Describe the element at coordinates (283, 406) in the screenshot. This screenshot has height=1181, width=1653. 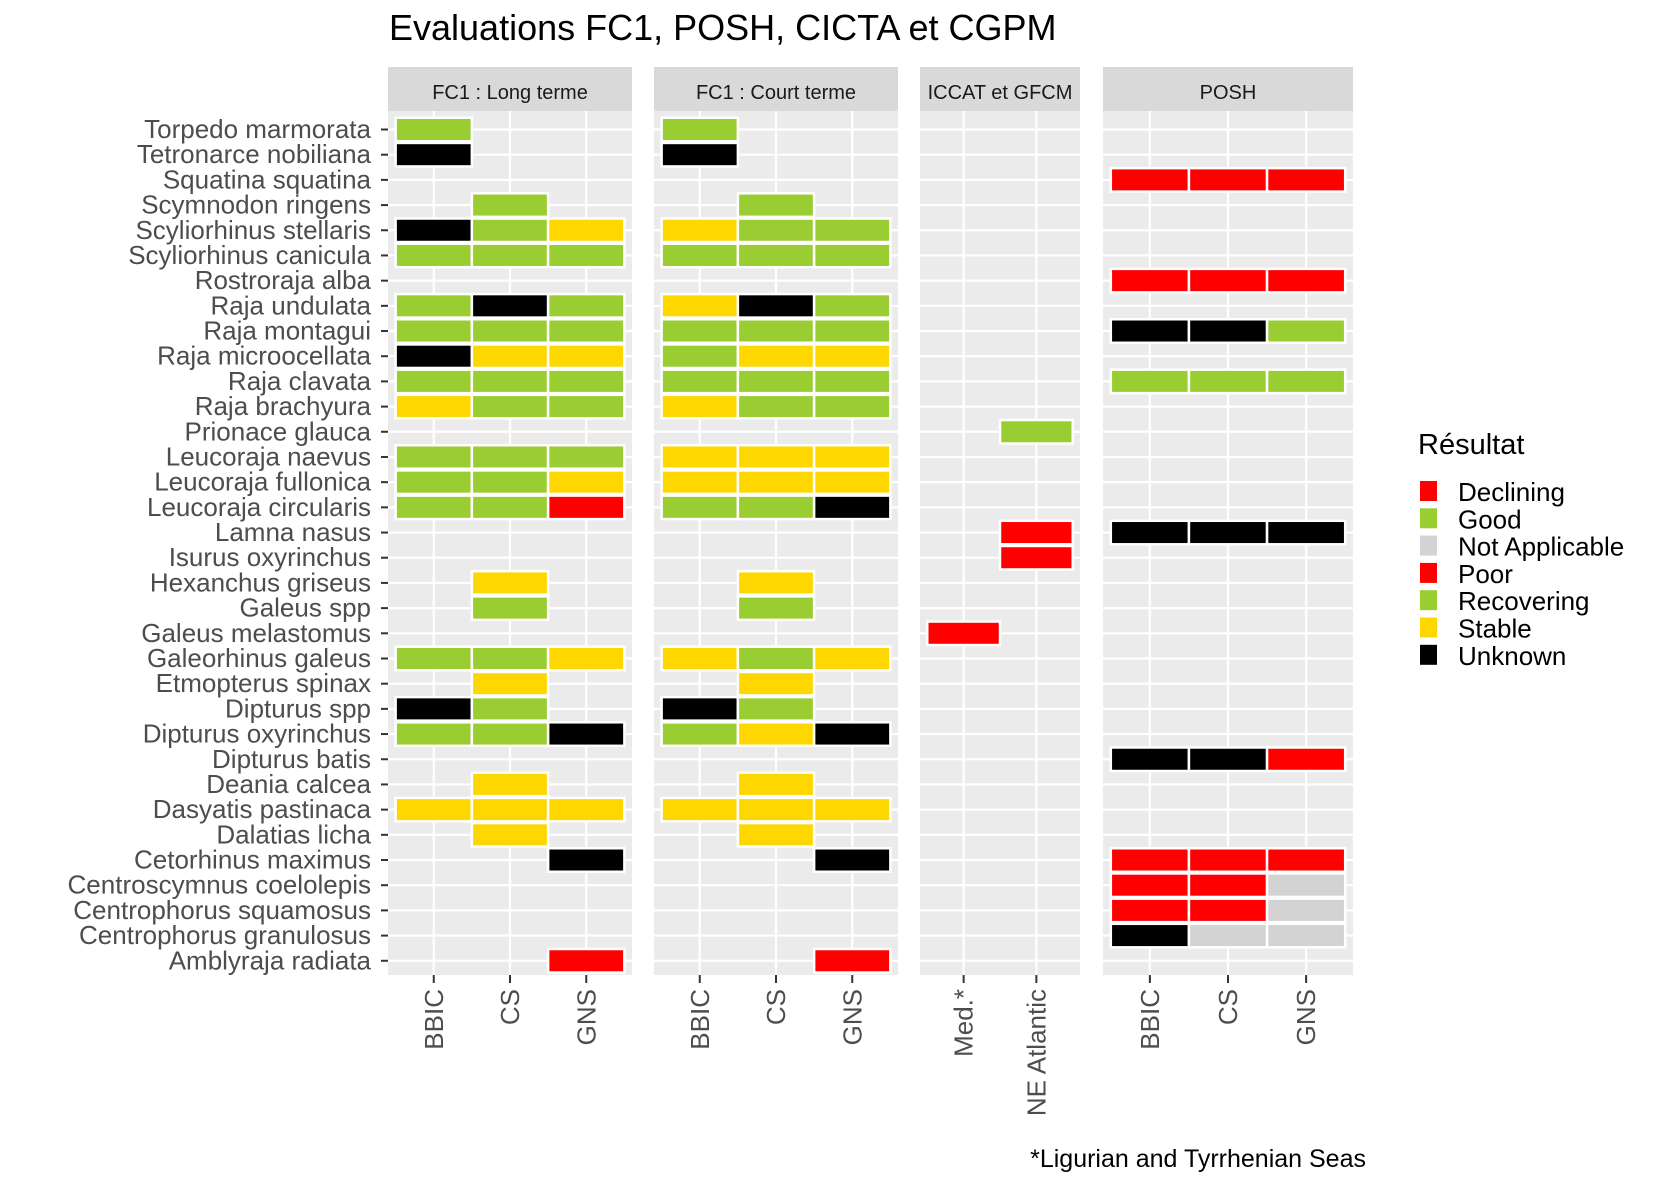
I see `y-tick-label: Raja brachyura` at that location.